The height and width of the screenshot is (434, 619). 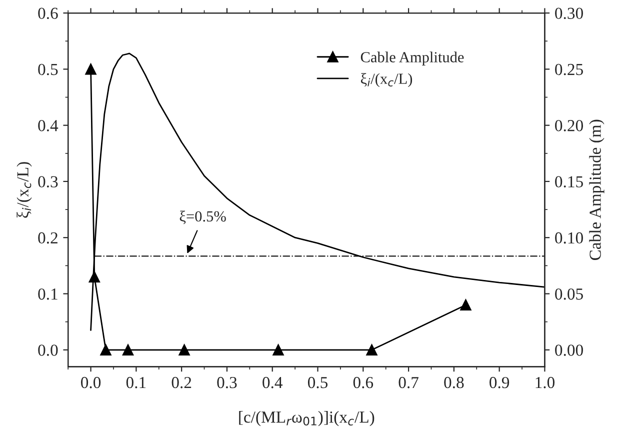 I want to click on x-tick-label: 1.0, so click(x=545, y=382).